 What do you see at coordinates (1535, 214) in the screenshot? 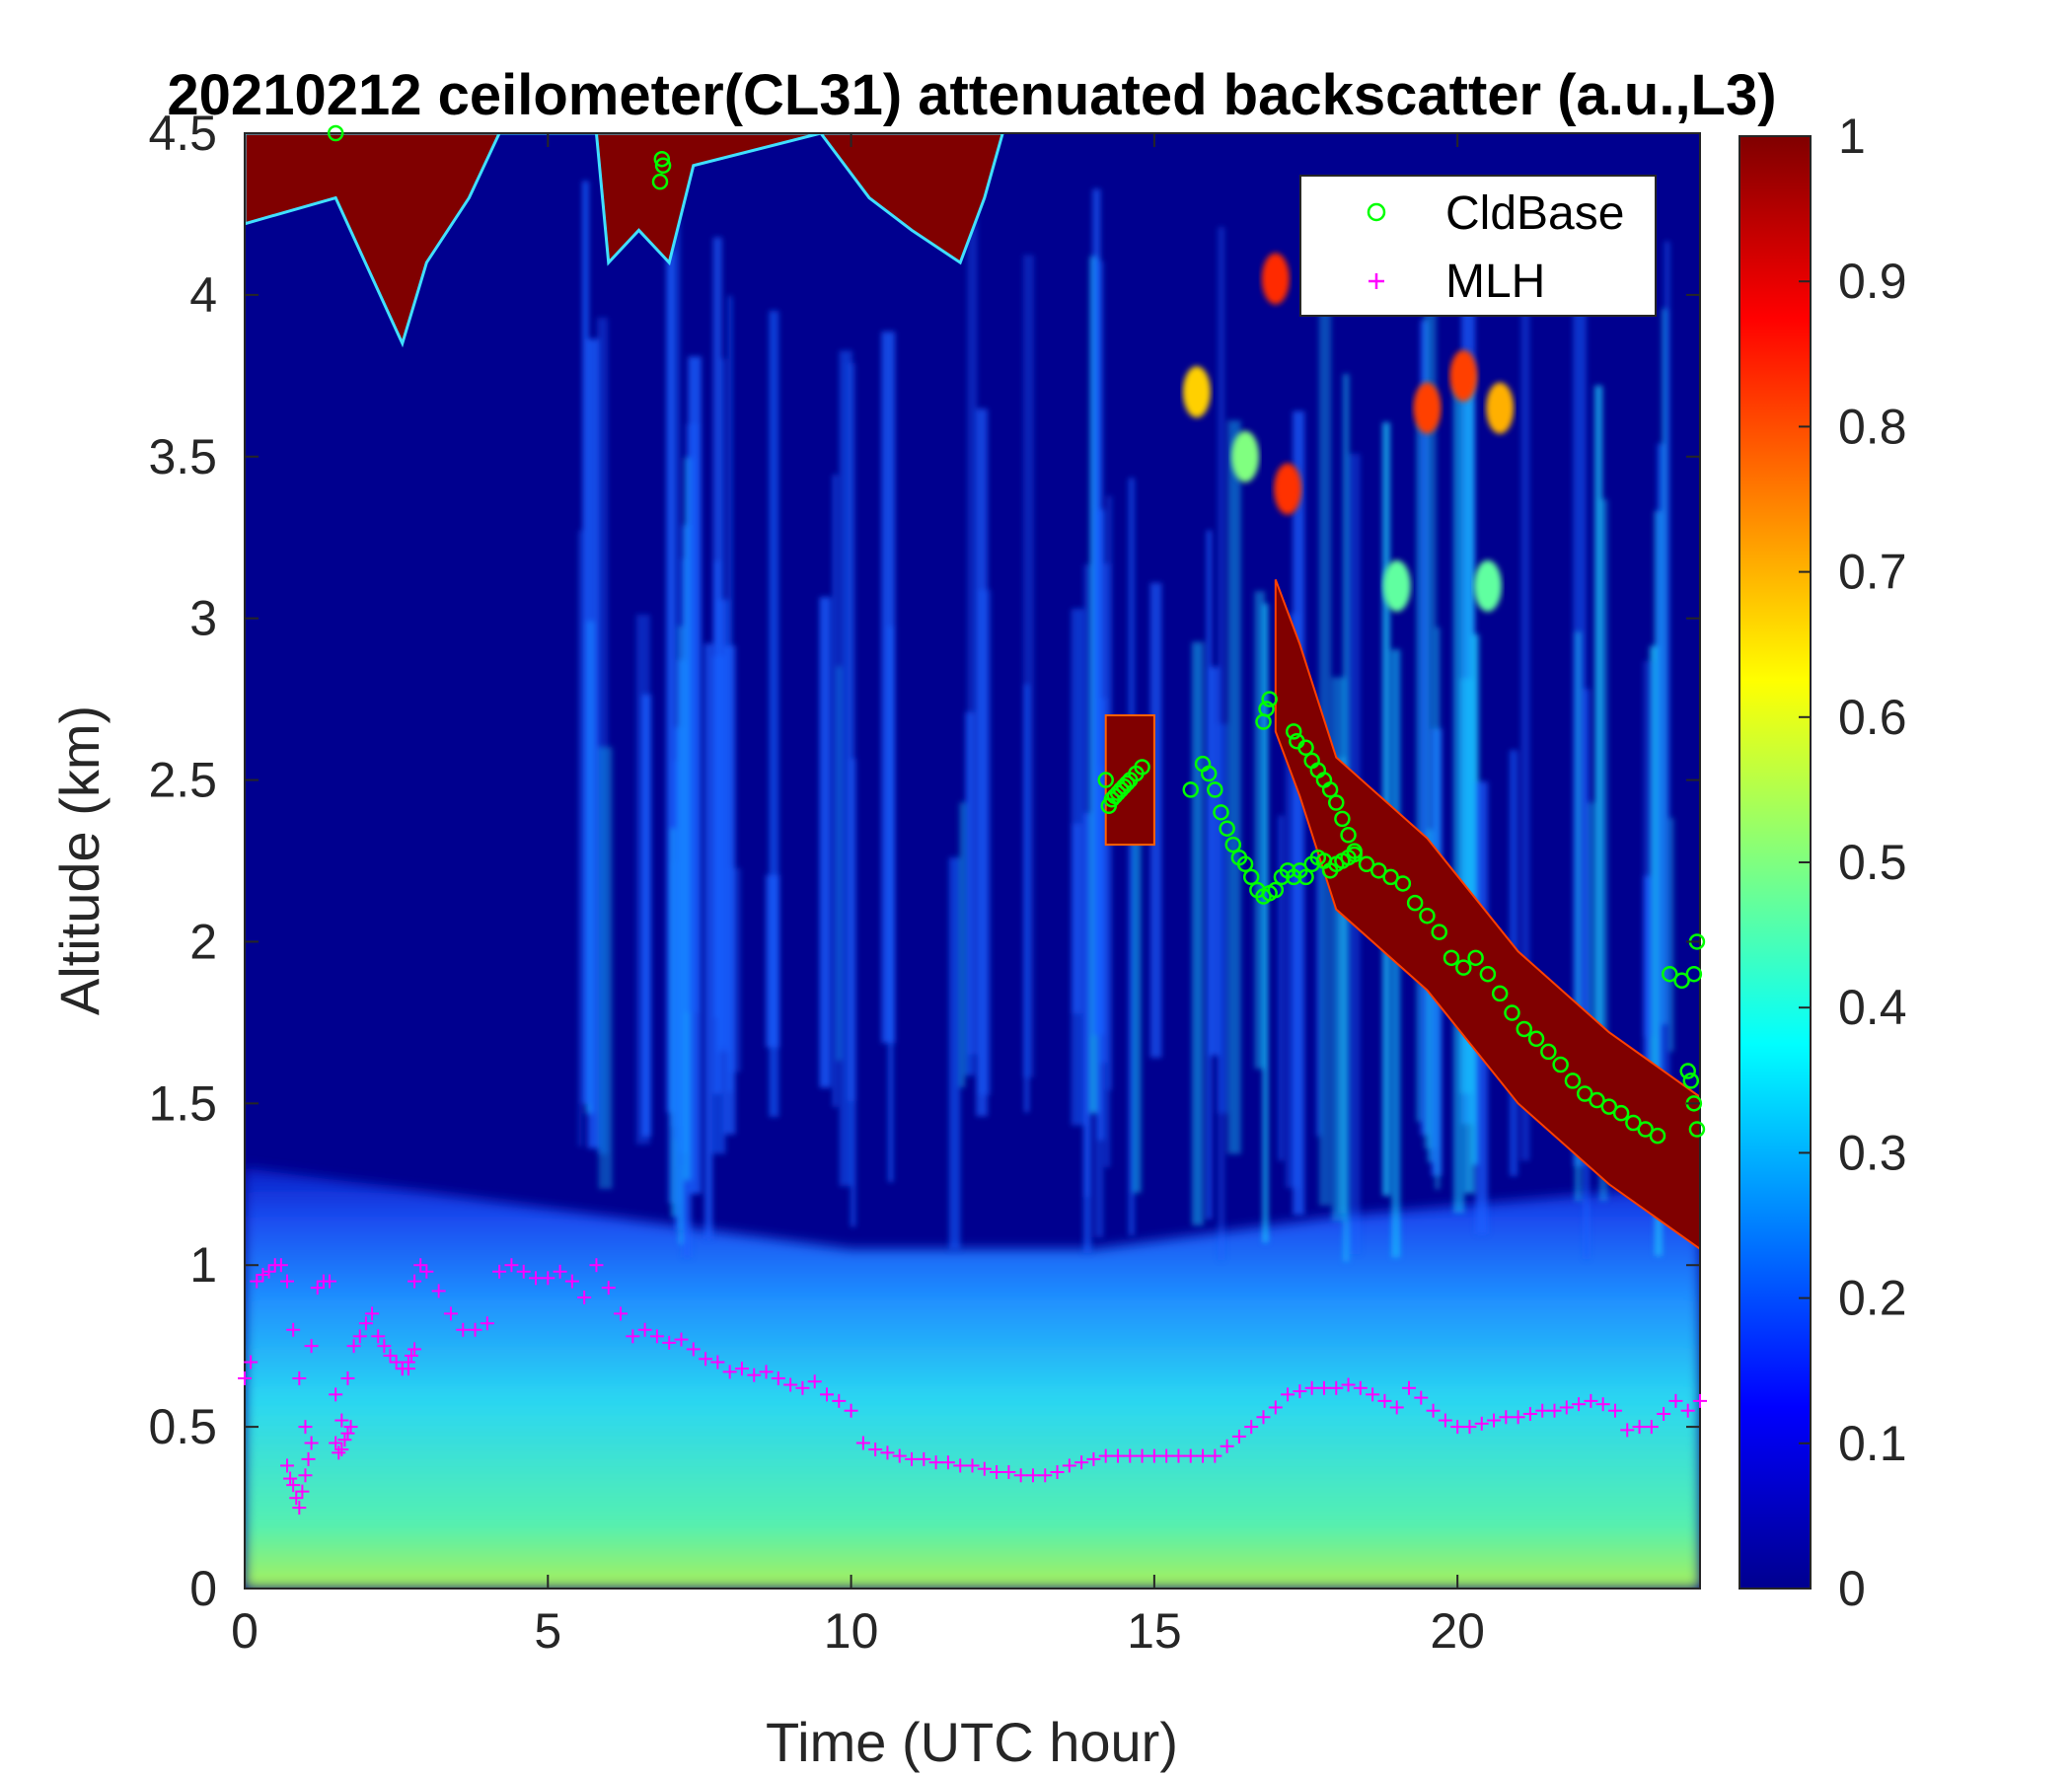
I see `legend-cldbase-label: CldBase` at bounding box center [1535, 214].